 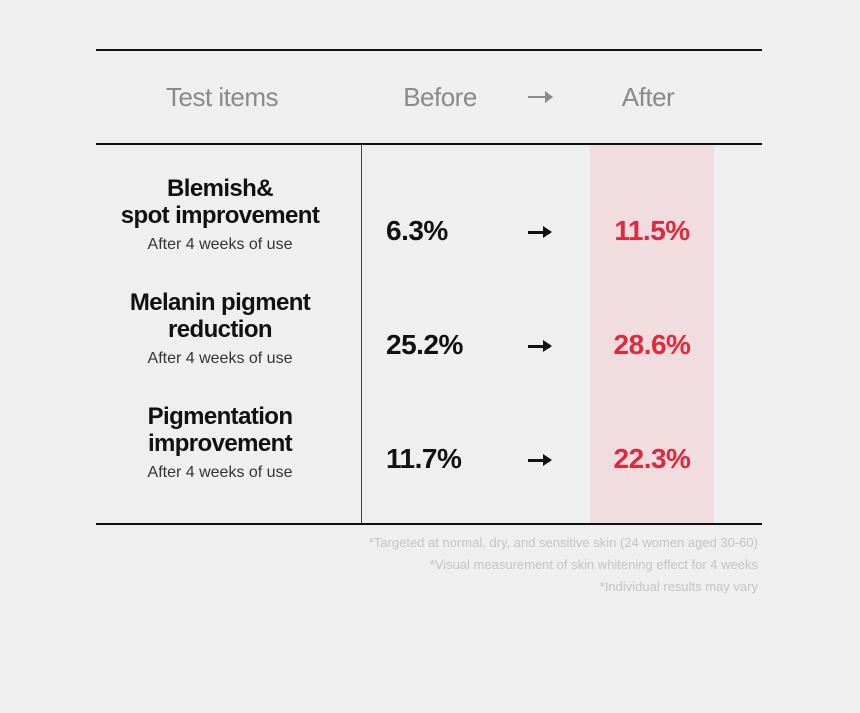 What do you see at coordinates (429, 144) in the screenshot?
I see `table-header-rule` at bounding box center [429, 144].